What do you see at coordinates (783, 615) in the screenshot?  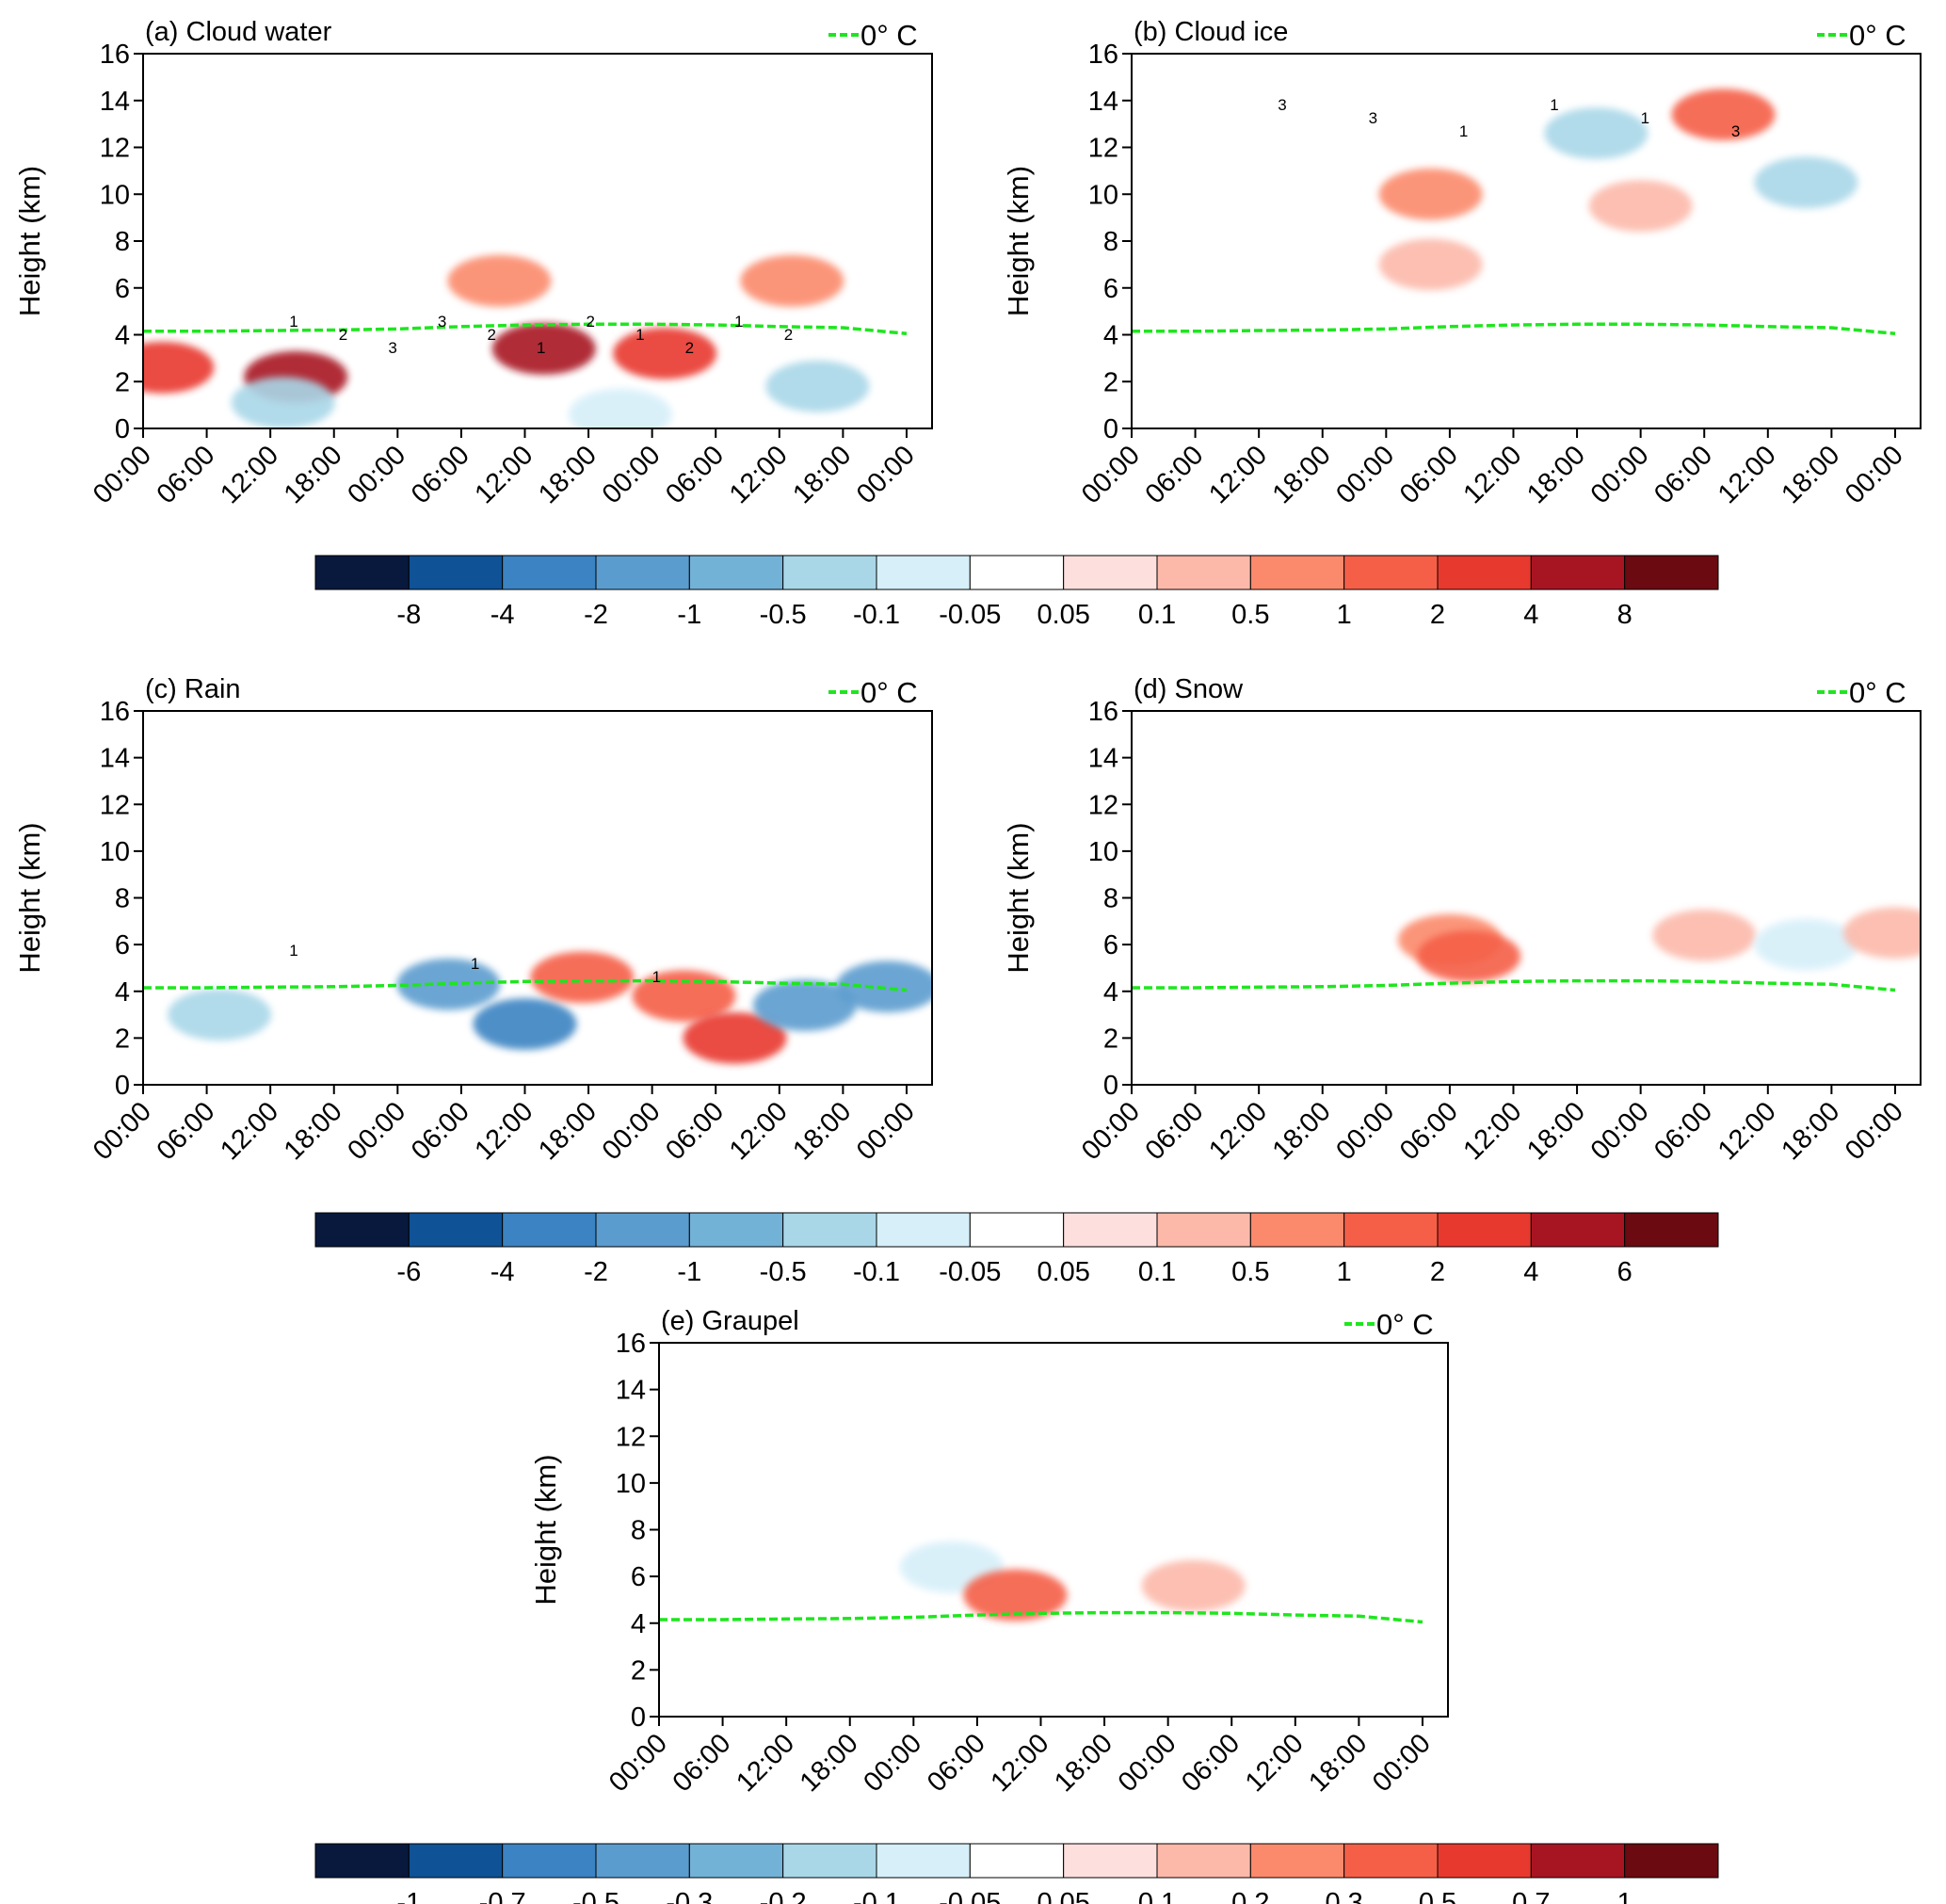 I see `colorbar-label: -0.5` at bounding box center [783, 615].